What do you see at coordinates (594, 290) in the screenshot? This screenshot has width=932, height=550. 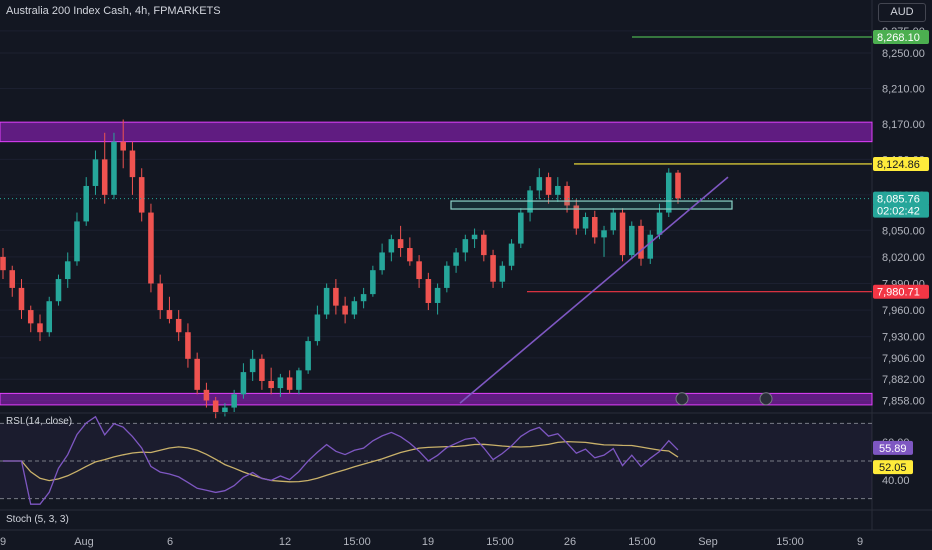 I see `trend-line` at bounding box center [594, 290].